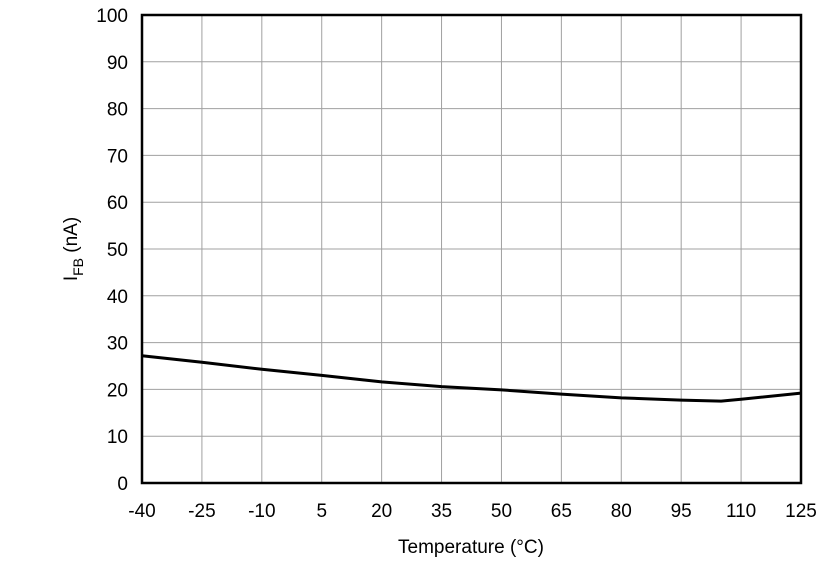 The height and width of the screenshot is (564, 839). I want to click on y-tick-label: 20, so click(117, 390).